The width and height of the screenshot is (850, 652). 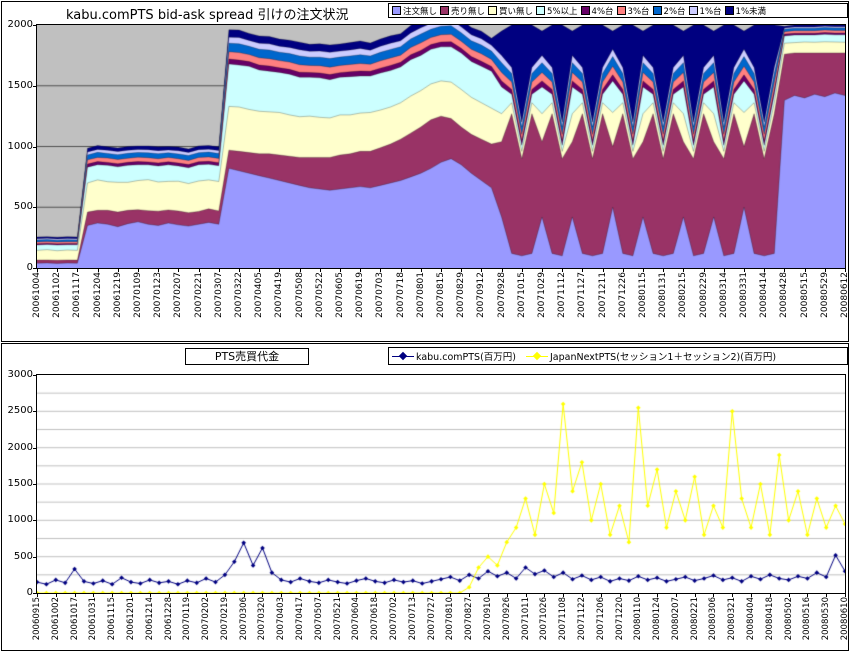 I want to click on legend-item-label: kabu.comPTS(百万円), so click(x=466, y=357).